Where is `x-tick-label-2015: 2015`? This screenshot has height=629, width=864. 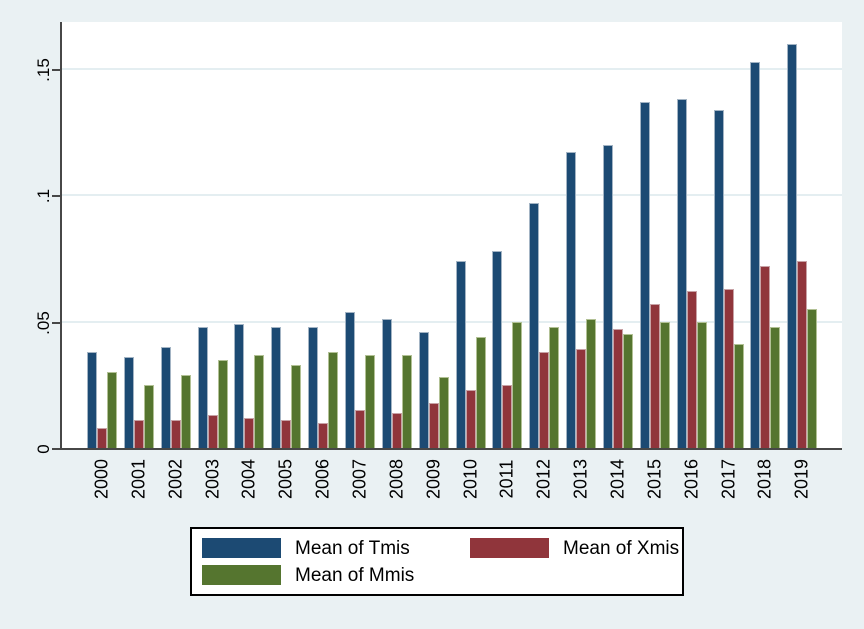
x-tick-label-2015: 2015 is located at coordinates (654, 479).